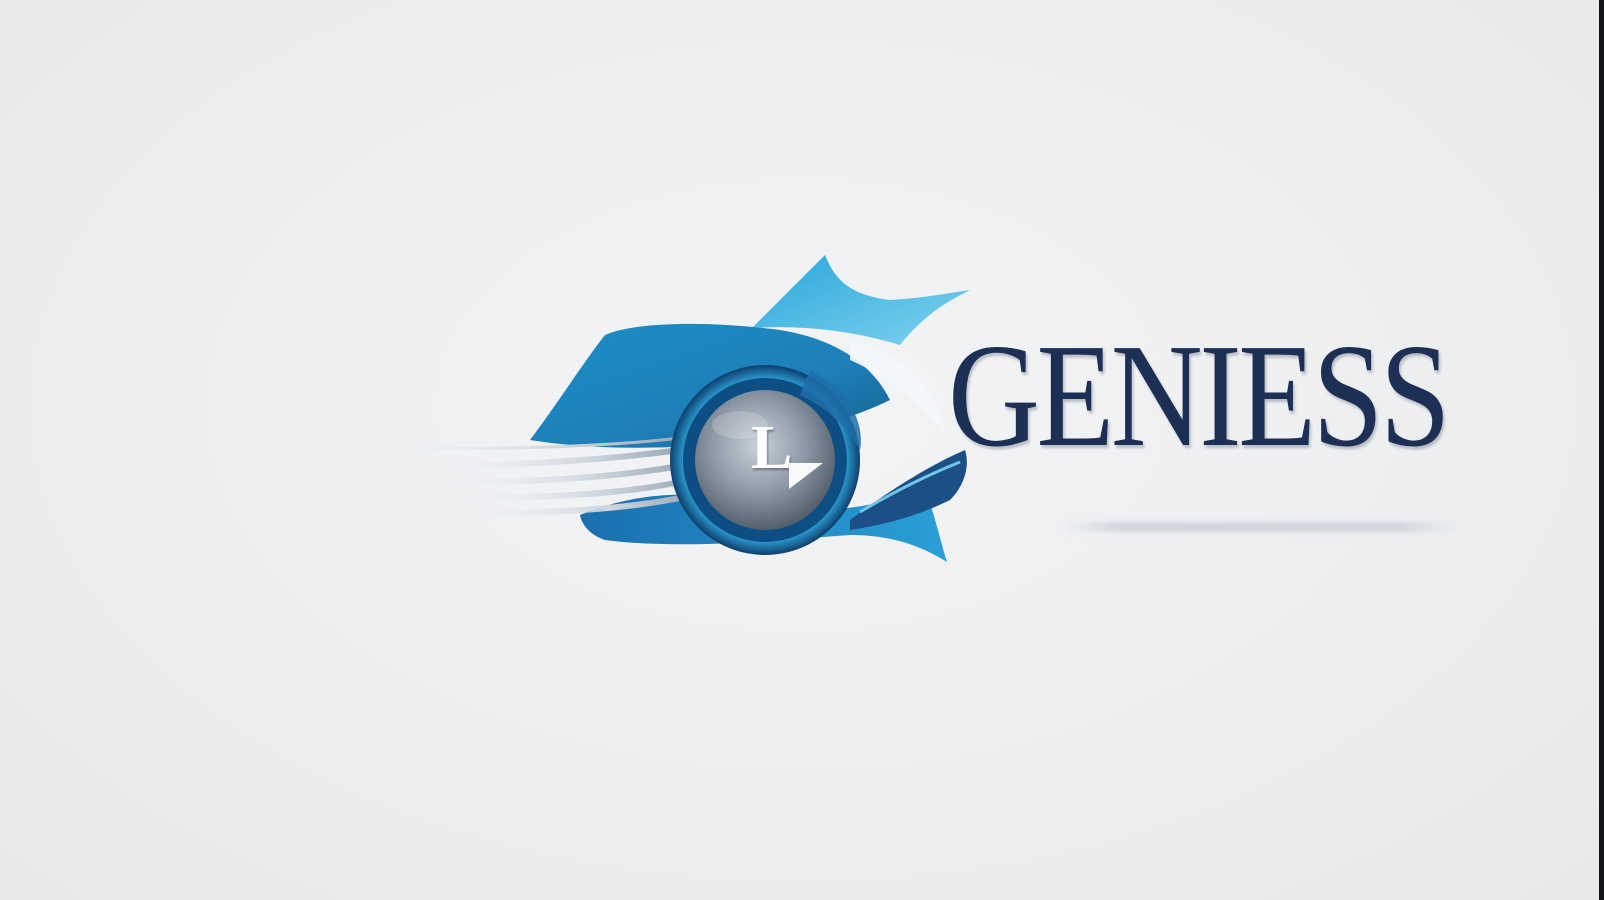 This screenshot has height=900, width=1604. What do you see at coordinates (679, 408) in the screenshot?
I see `eye-swoosh-emblem-icon` at bounding box center [679, 408].